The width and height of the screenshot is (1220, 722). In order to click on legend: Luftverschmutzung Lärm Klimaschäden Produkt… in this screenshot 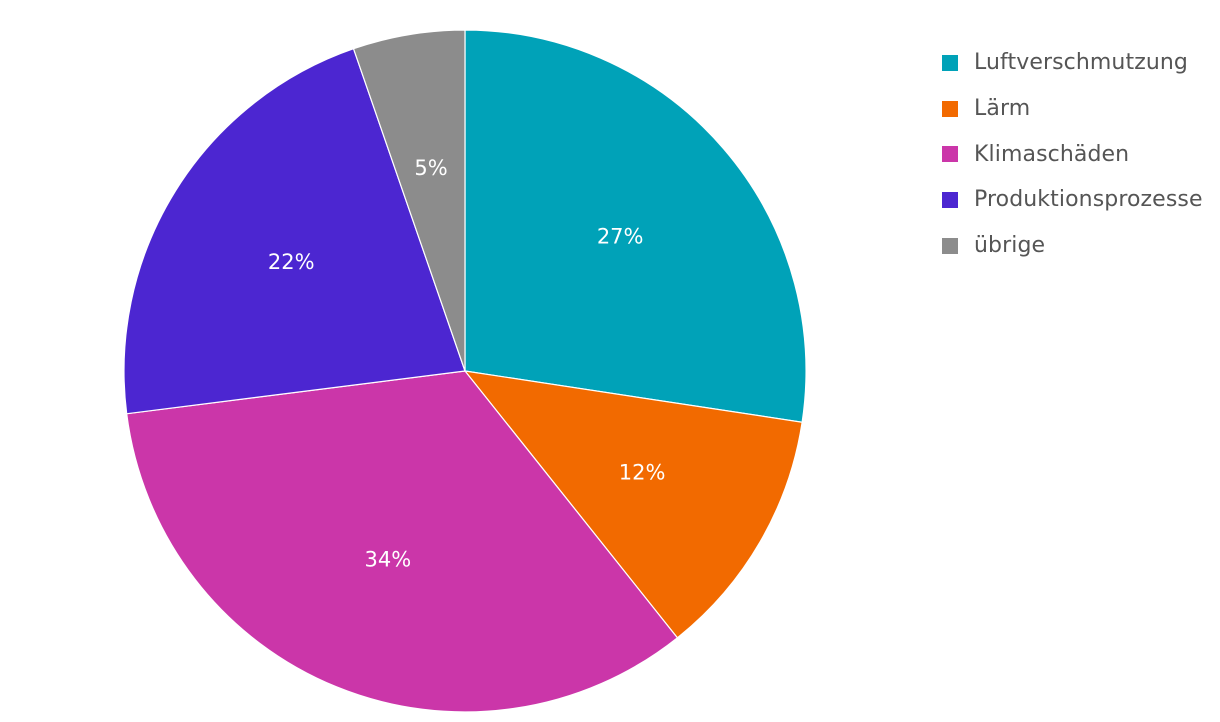, I will do `click(1072, 154)`.